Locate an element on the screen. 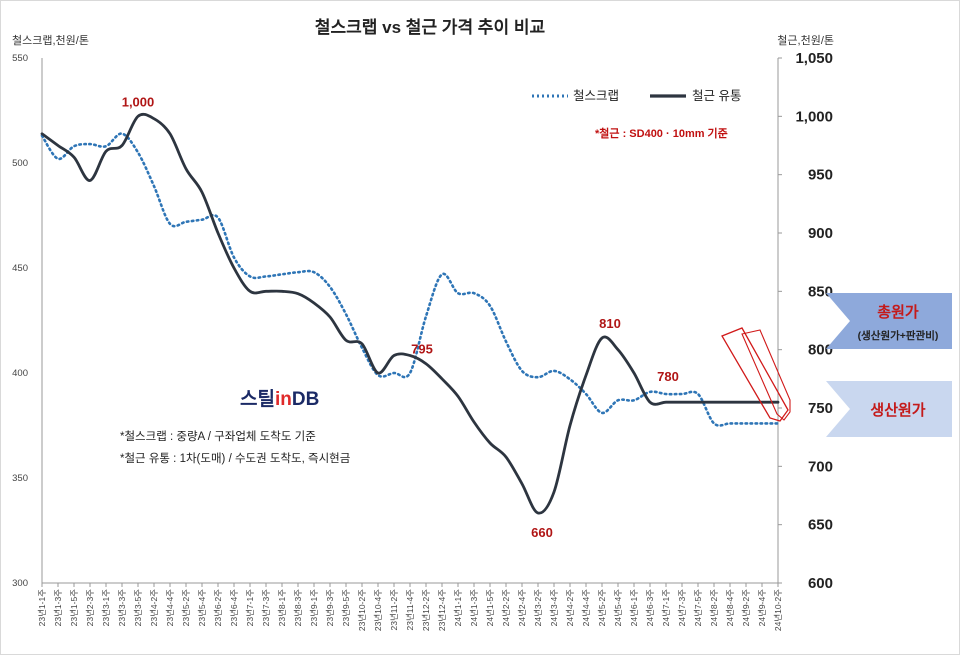 This screenshot has width=960, height=655. x-tick-label: 24년7-3주 is located at coordinates (682, 608).